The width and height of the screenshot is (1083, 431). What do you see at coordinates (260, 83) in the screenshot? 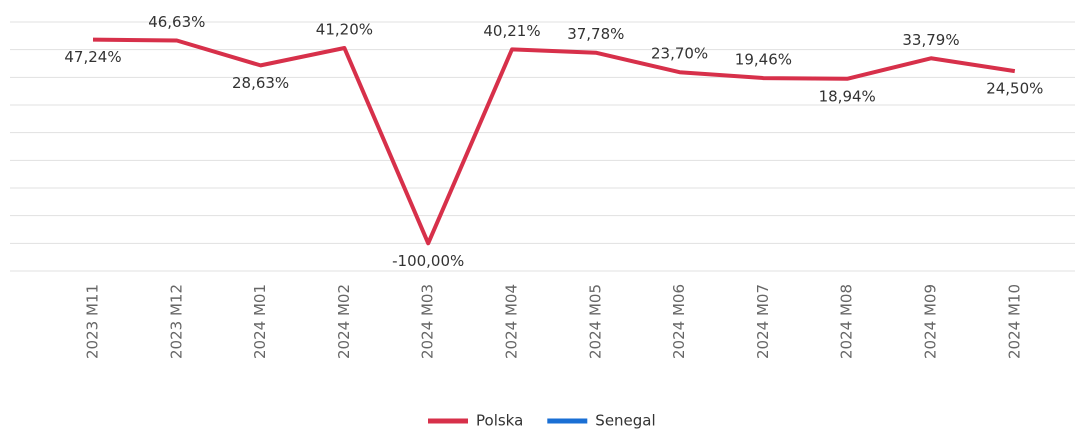
I see `data-label: 28,63%` at bounding box center [260, 83].